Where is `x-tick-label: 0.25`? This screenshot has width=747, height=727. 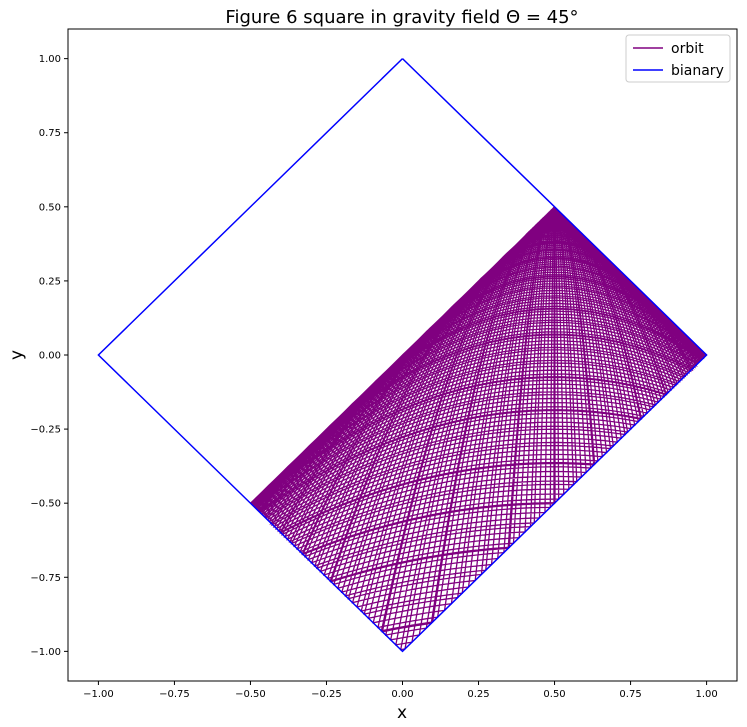 x-tick-label: 0.25 is located at coordinates (478, 694).